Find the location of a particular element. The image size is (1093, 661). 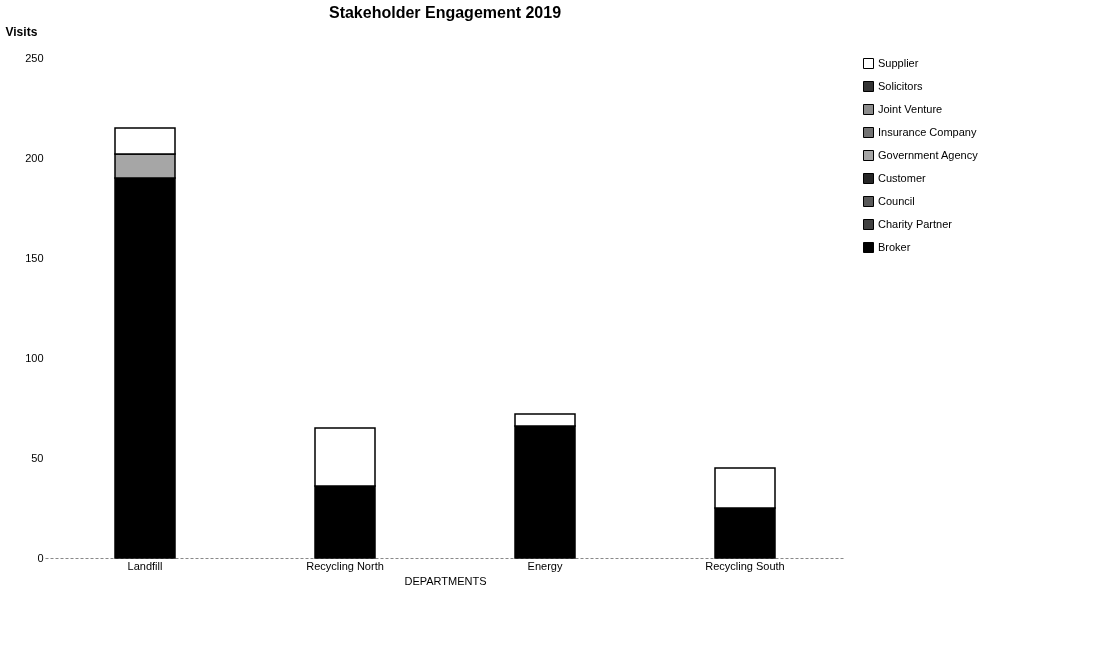

x-tick-label: Landfill is located at coordinates (145, 565).